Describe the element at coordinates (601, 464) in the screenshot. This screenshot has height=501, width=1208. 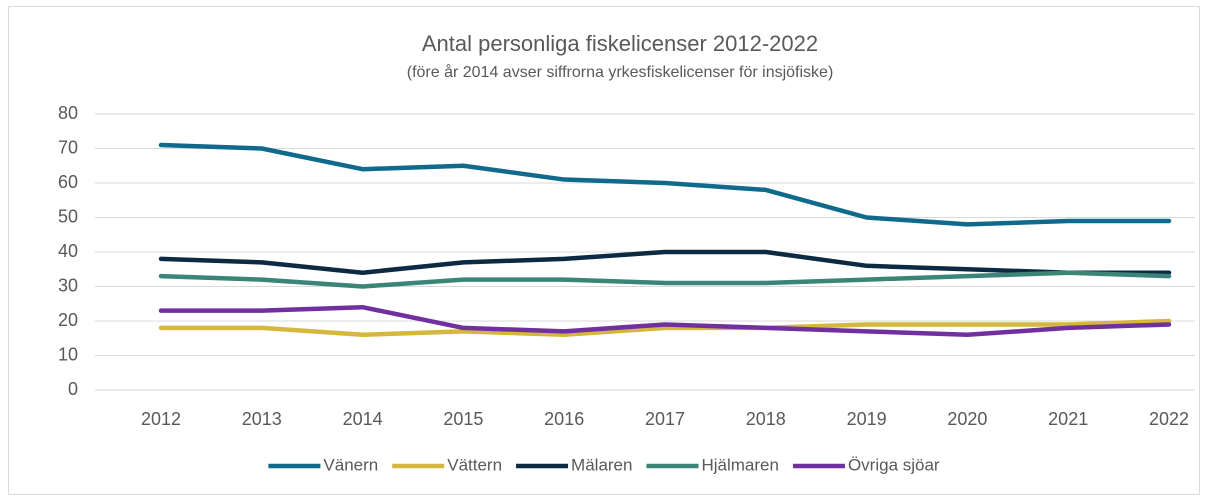
I see `legend-label: Mälaren` at that location.